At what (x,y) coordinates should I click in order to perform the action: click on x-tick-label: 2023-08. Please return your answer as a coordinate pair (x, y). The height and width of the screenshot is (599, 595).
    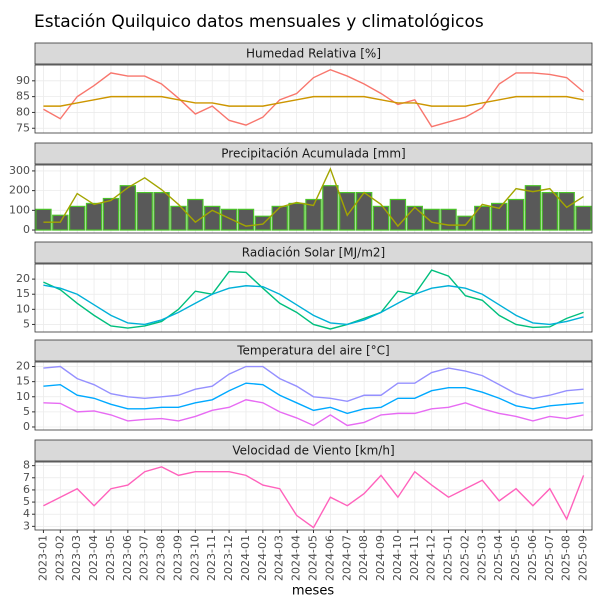
    Looking at the image, I should click on (161, 558).